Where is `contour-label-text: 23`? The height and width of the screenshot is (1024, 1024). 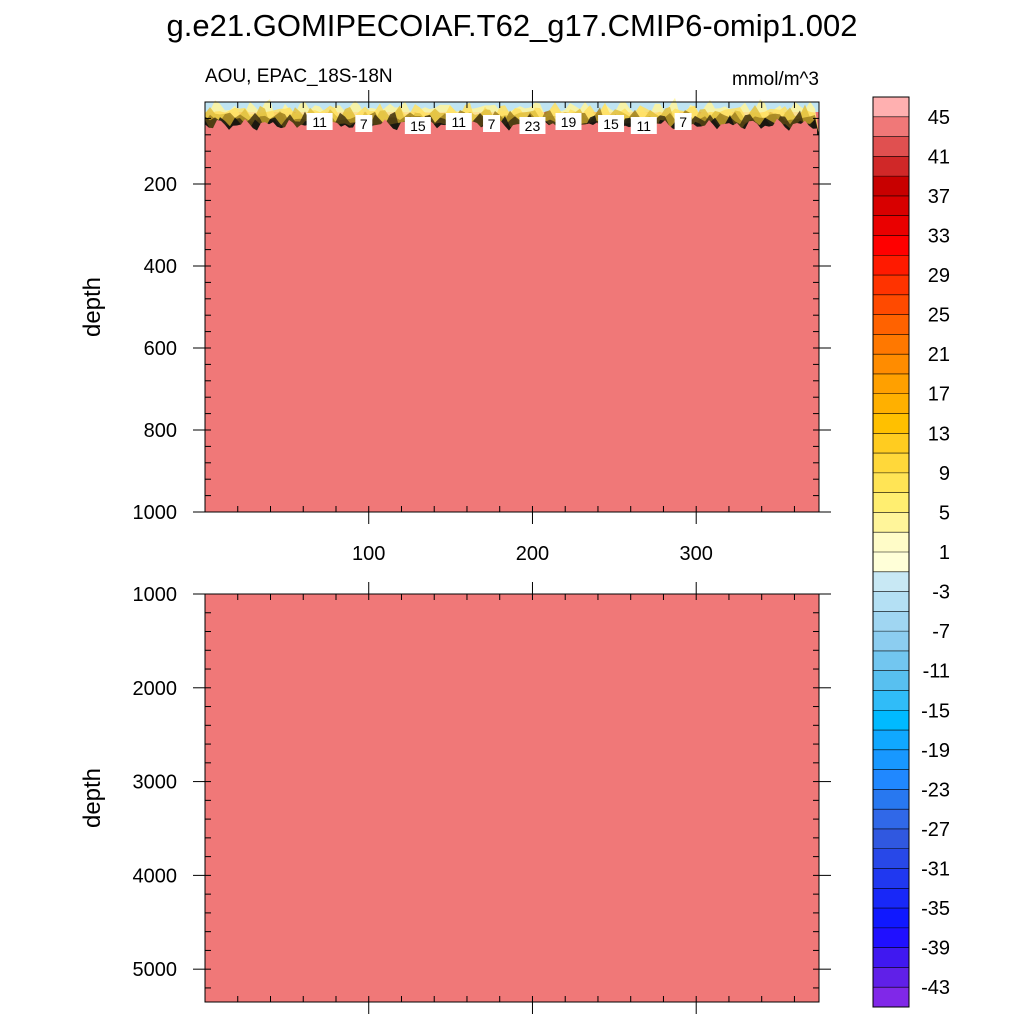 contour-label-text: 23 is located at coordinates (533, 126).